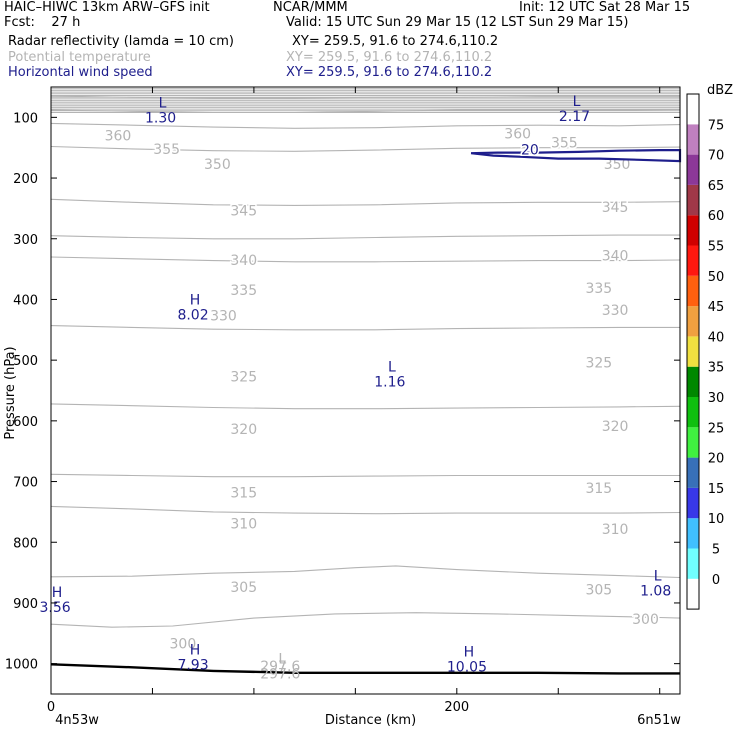 This screenshot has width=740, height=740. I want to click on x-axis-title: Distance (km), so click(370, 720).